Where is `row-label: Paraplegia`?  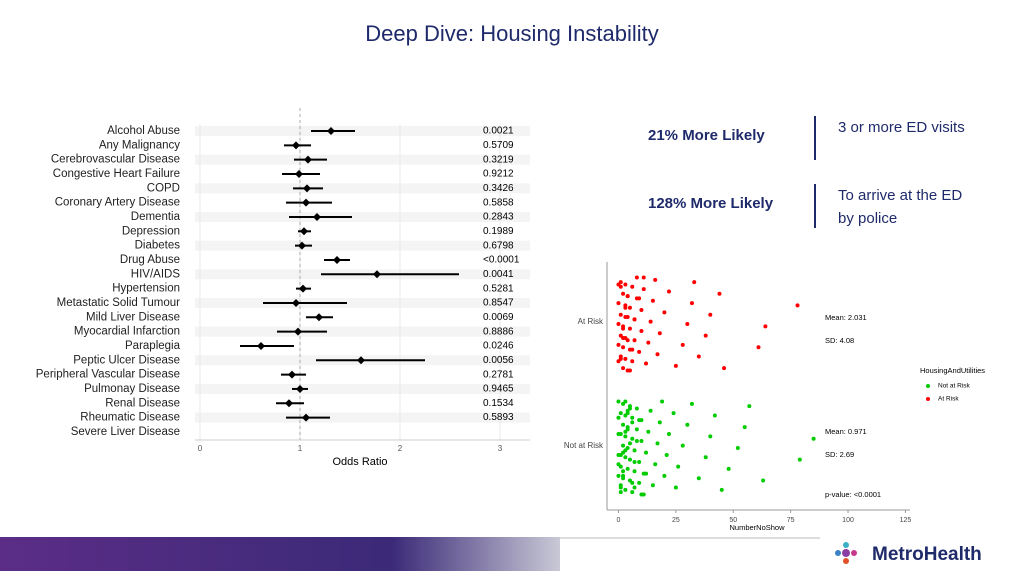 row-label: Paraplegia is located at coordinates (153, 346).